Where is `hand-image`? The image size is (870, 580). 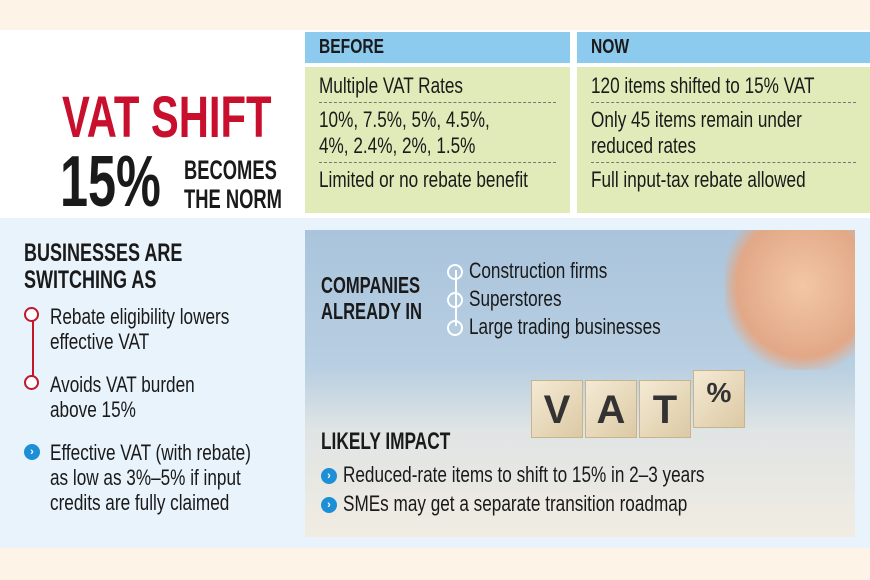 hand-image is located at coordinates (790, 300).